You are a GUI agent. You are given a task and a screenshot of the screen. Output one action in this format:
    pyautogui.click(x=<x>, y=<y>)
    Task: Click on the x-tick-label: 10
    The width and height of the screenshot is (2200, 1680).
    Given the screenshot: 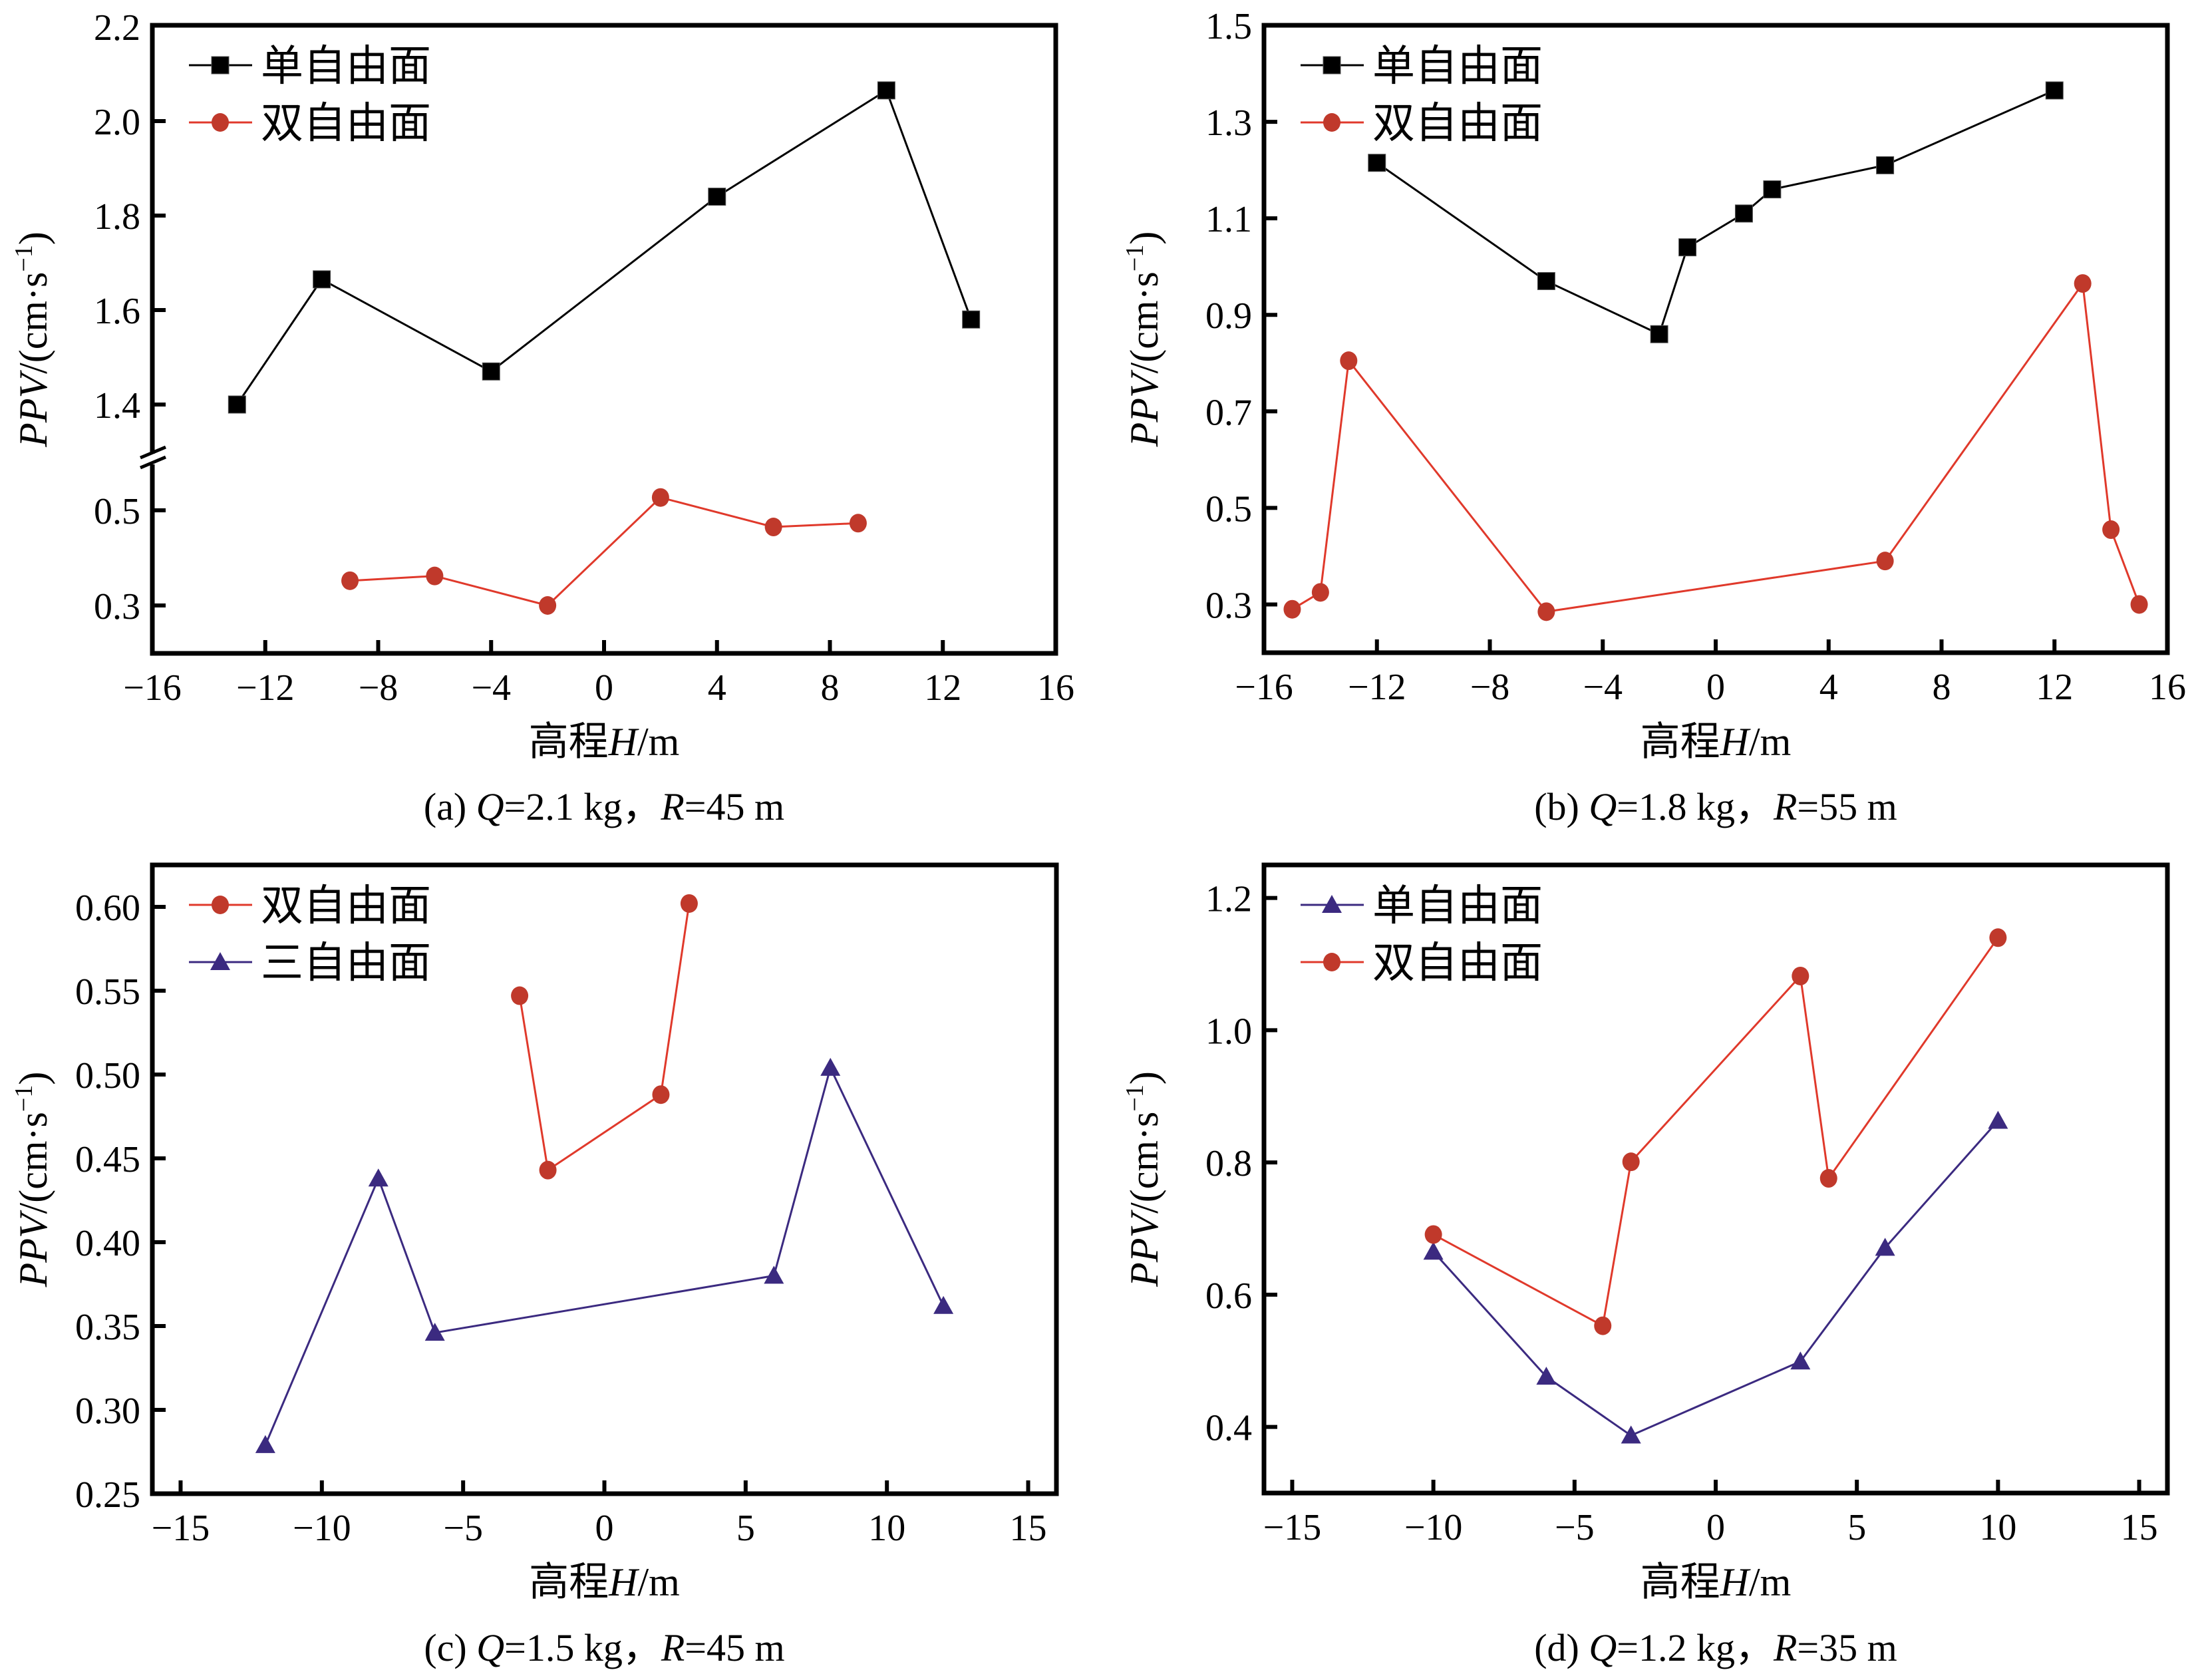 What is the action you would take?
    pyautogui.click(x=1998, y=1527)
    